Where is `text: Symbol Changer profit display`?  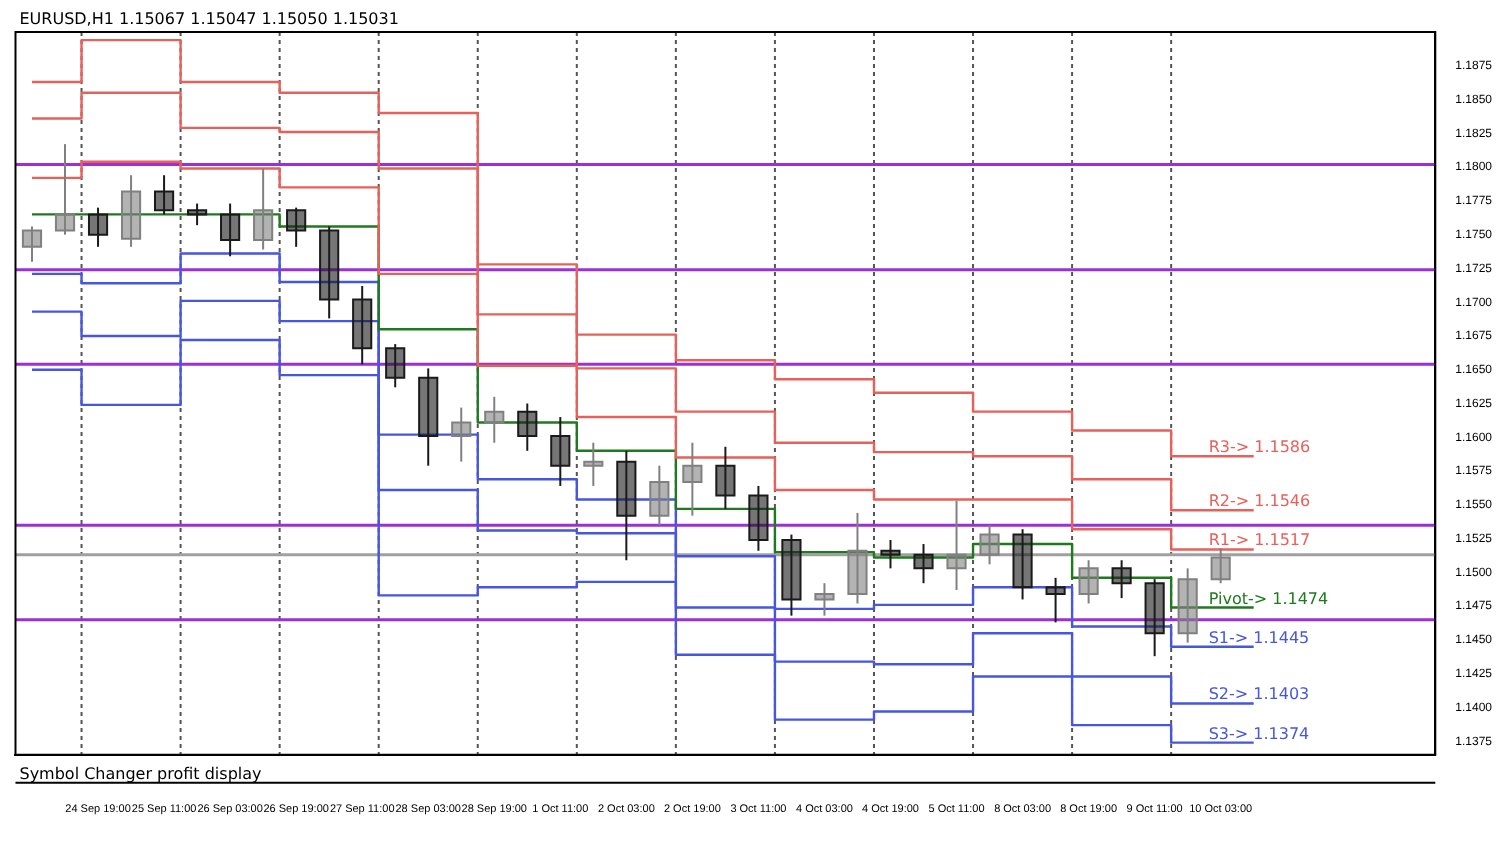 text: Symbol Changer profit display is located at coordinates (141, 773).